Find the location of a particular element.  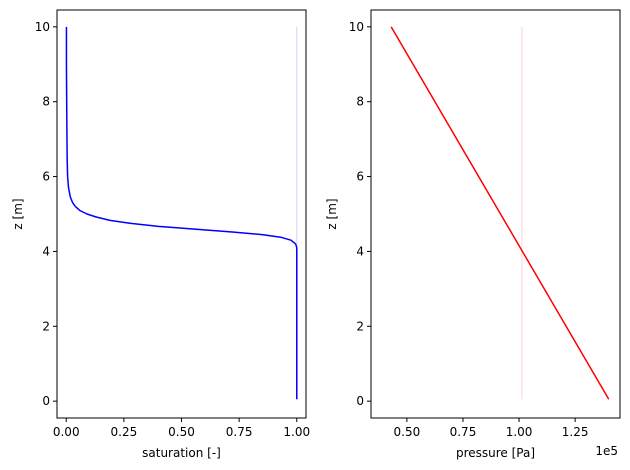

saturation-x-tick-label: 1.00 is located at coordinates (296, 432).